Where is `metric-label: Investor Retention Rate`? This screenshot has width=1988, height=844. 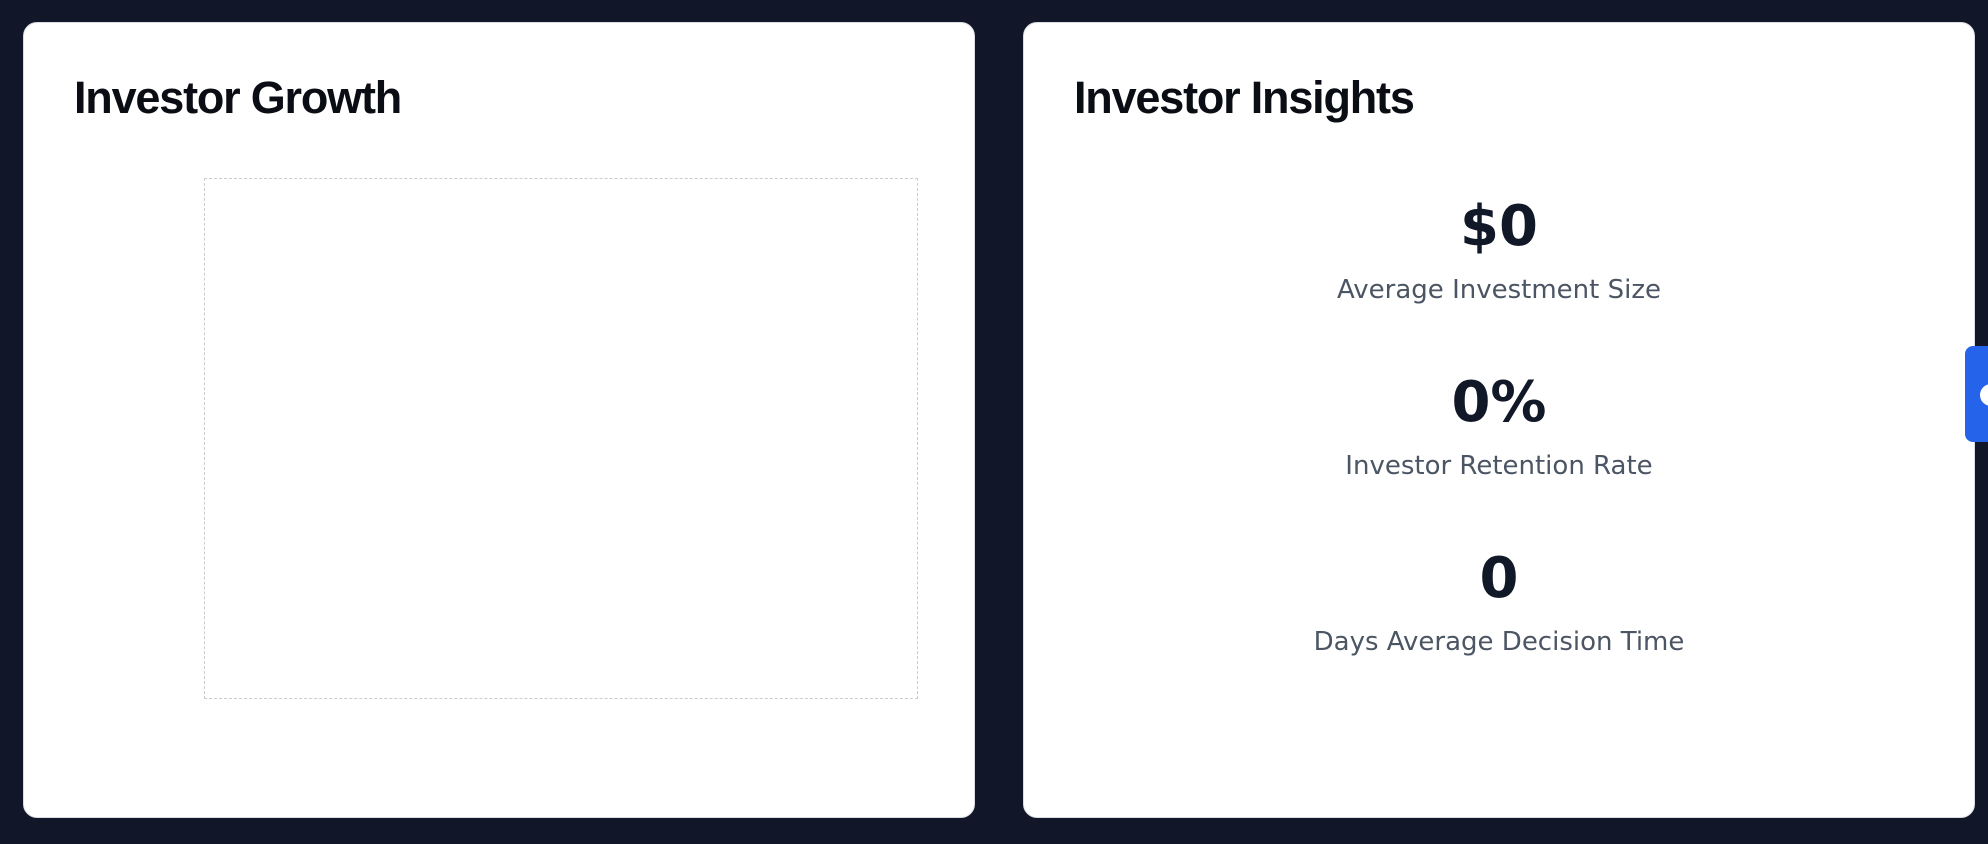 metric-label: Investor Retention Rate is located at coordinates (1499, 466).